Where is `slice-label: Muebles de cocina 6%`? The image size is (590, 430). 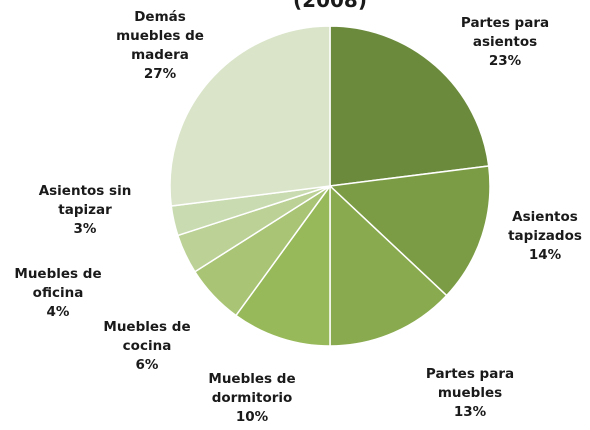 slice-label: Muebles de cocina 6% is located at coordinates (147, 346).